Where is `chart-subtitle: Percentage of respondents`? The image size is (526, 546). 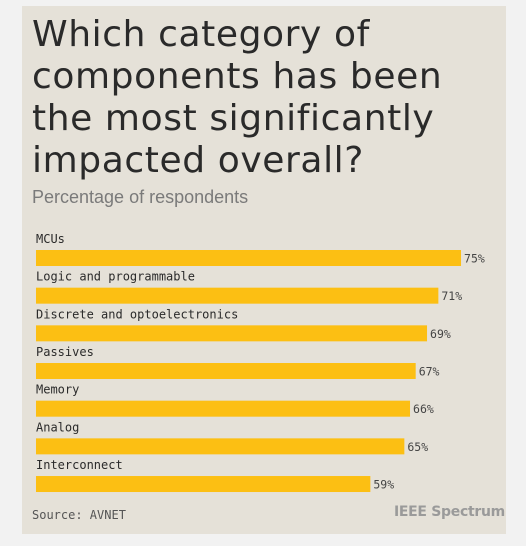 chart-subtitle: Percentage of respondents is located at coordinates (140, 197).